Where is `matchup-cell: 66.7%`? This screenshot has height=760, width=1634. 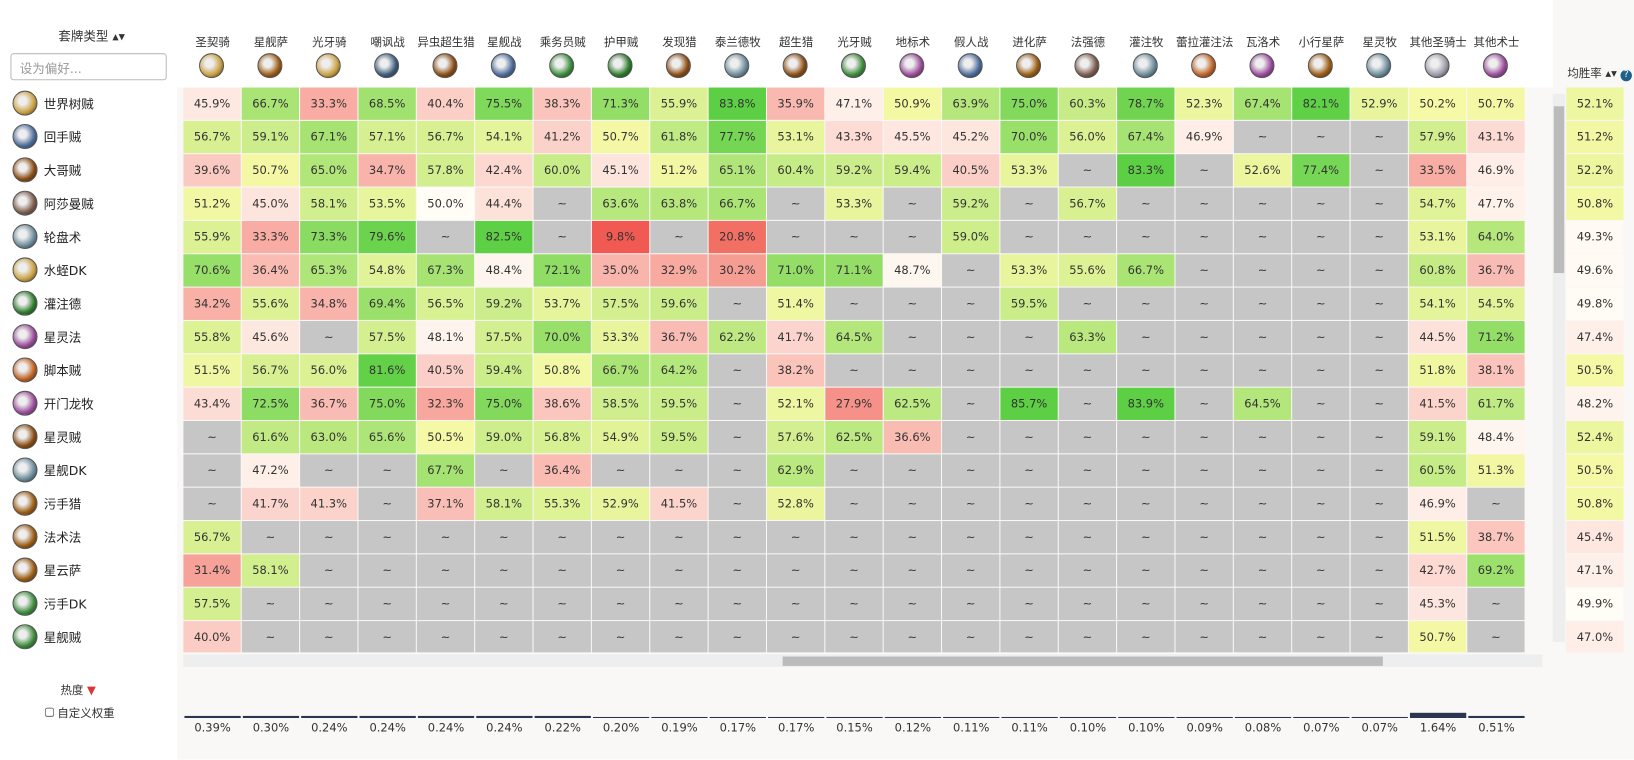 matchup-cell: 66.7% is located at coordinates (620, 370).